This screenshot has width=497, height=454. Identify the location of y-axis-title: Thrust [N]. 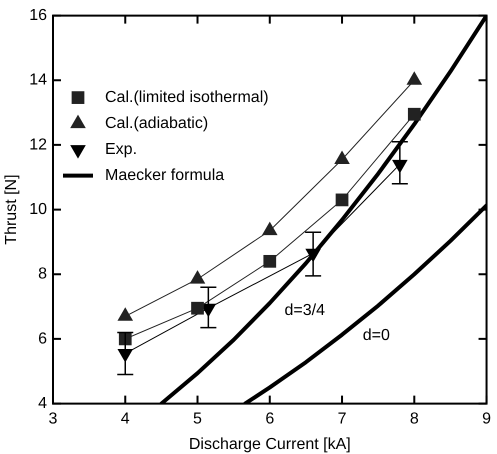
(11, 209).